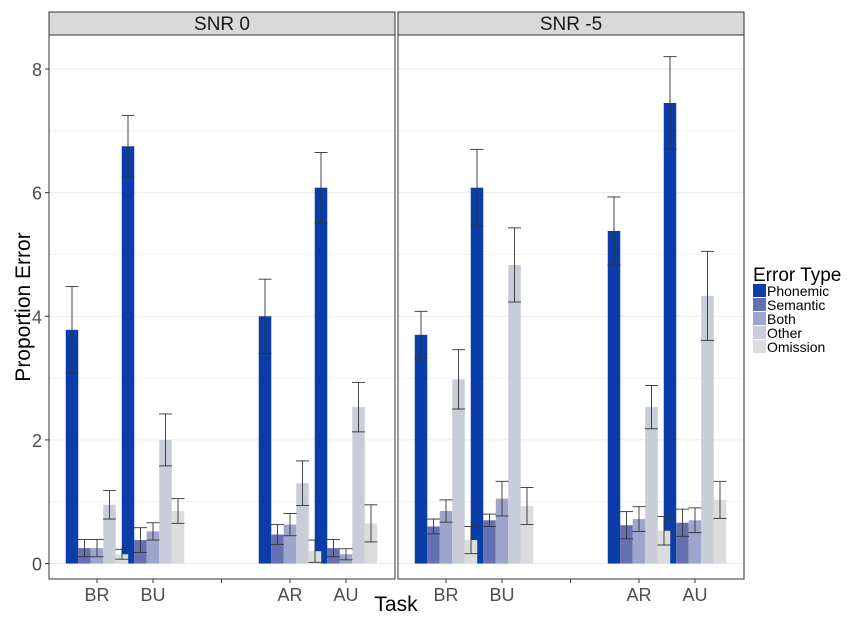 The width and height of the screenshot is (848, 618). Describe the element at coordinates (514, 265) in the screenshot. I see `error-bar-other-bu` at that location.